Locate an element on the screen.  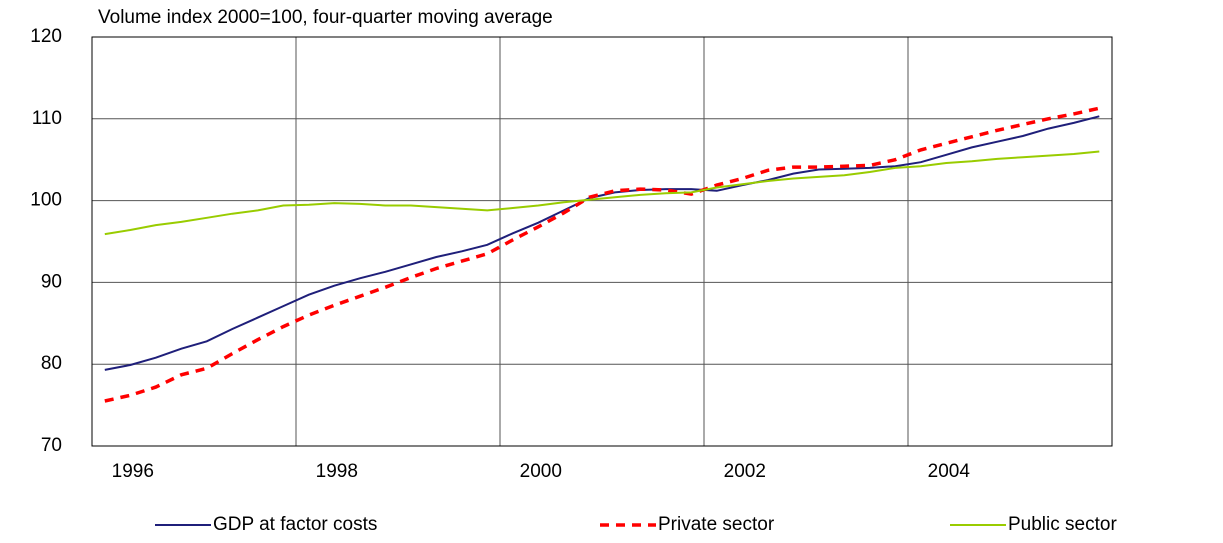
y-tick-label: 90 is located at coordinates (51, 281).